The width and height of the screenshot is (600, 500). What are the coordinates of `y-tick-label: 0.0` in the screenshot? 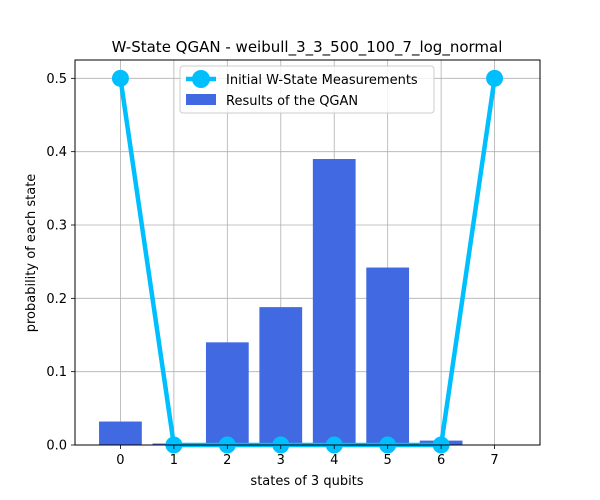 It's located at (56, 446).